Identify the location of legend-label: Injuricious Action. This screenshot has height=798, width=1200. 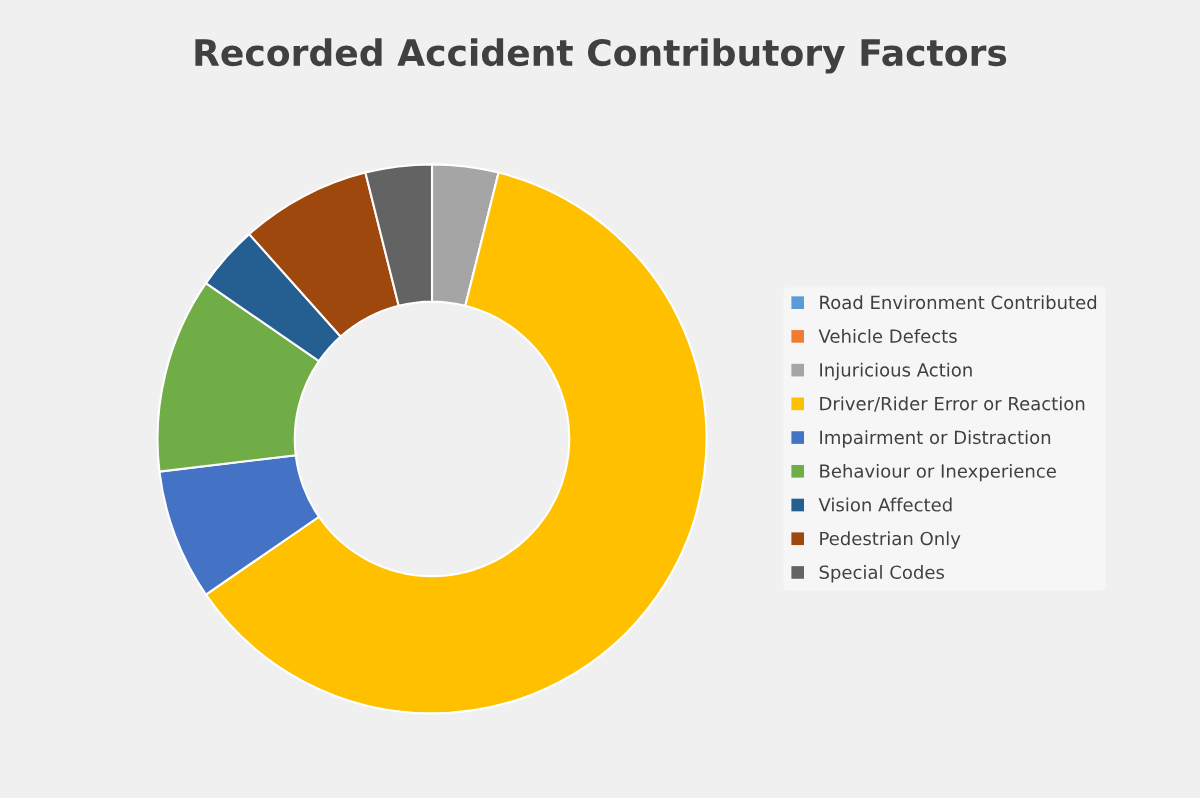
(896, 371).